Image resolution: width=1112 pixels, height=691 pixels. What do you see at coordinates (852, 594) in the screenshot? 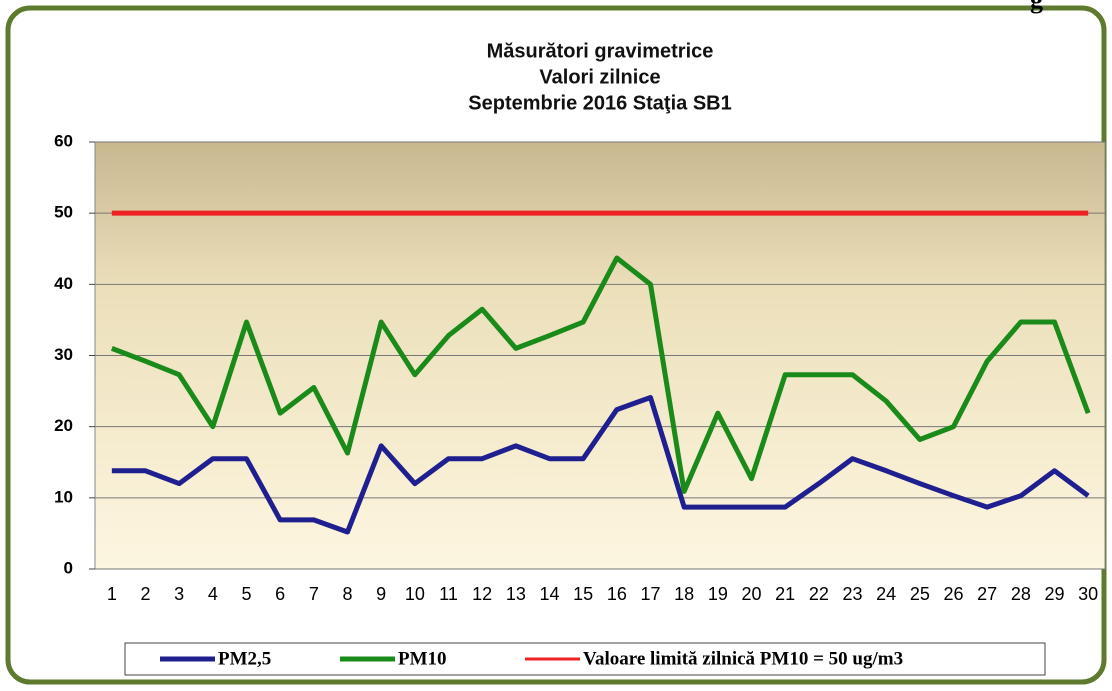
I see `x-tick-label: 23` at bounding box center [852, 594].